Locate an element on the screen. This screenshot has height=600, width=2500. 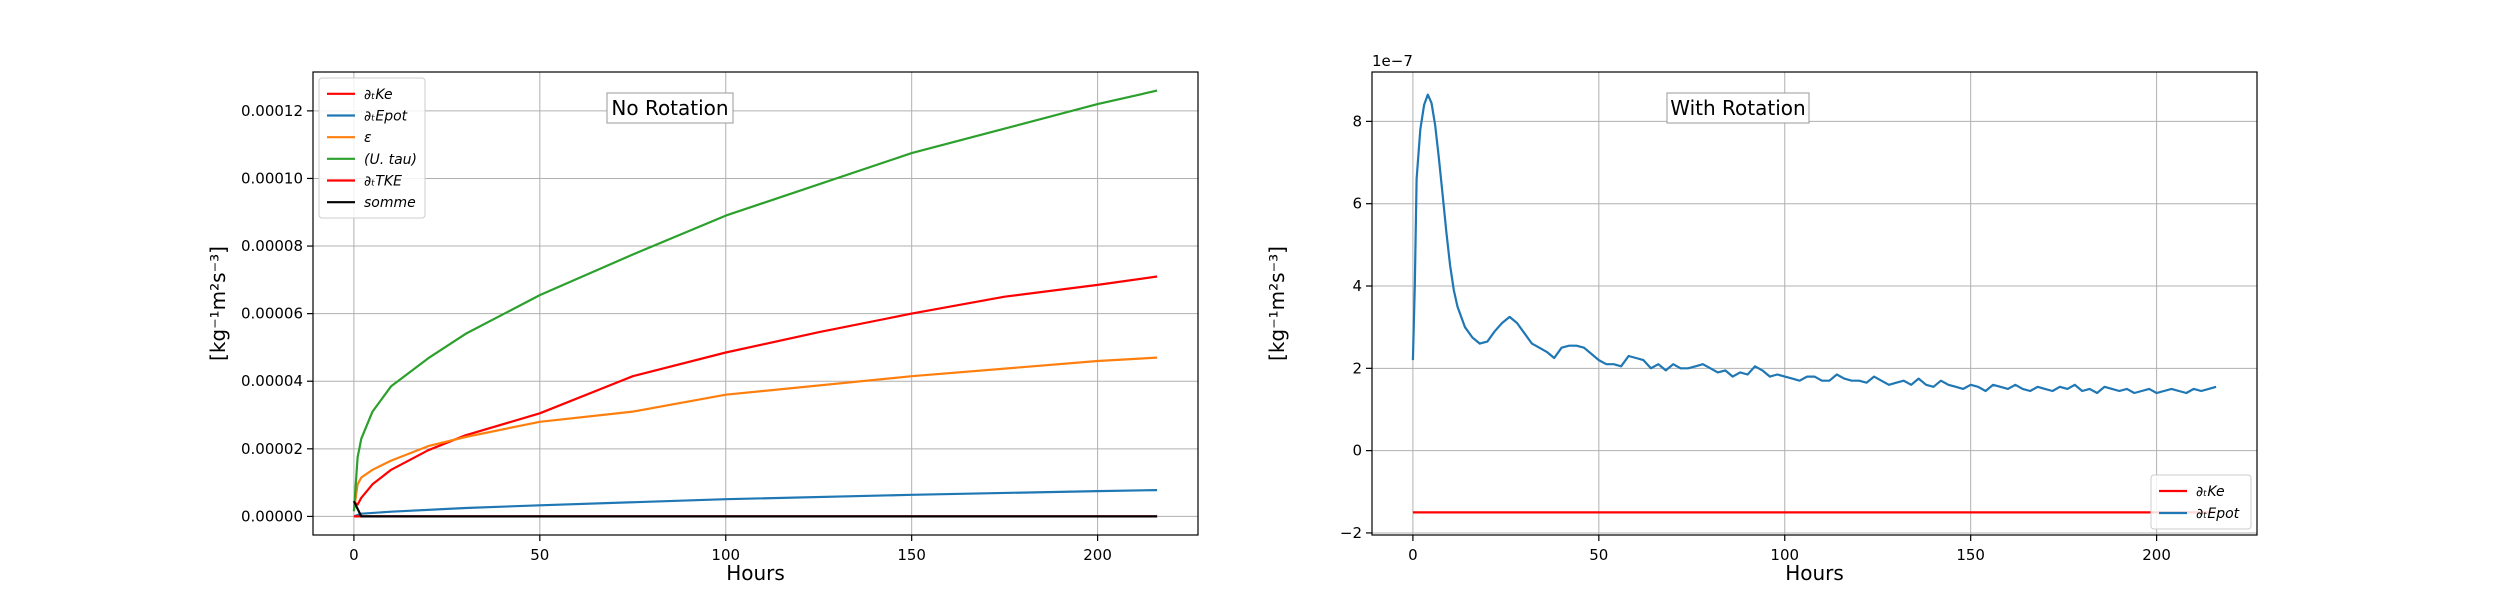
y-tick-label: 6 is located at coordinates (1357, 204).